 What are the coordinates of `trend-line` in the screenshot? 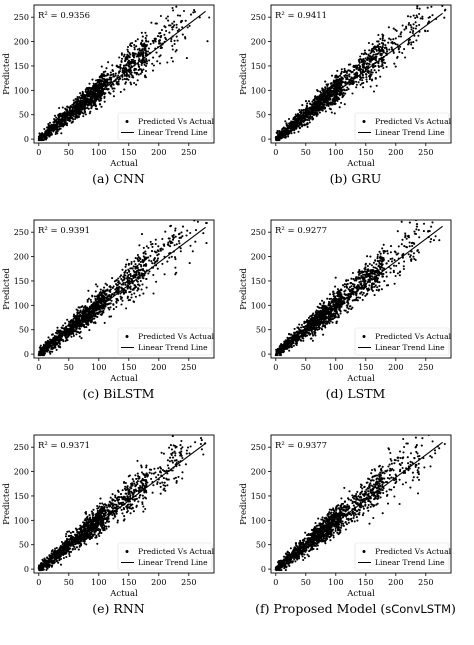 It's located at (122, 74).